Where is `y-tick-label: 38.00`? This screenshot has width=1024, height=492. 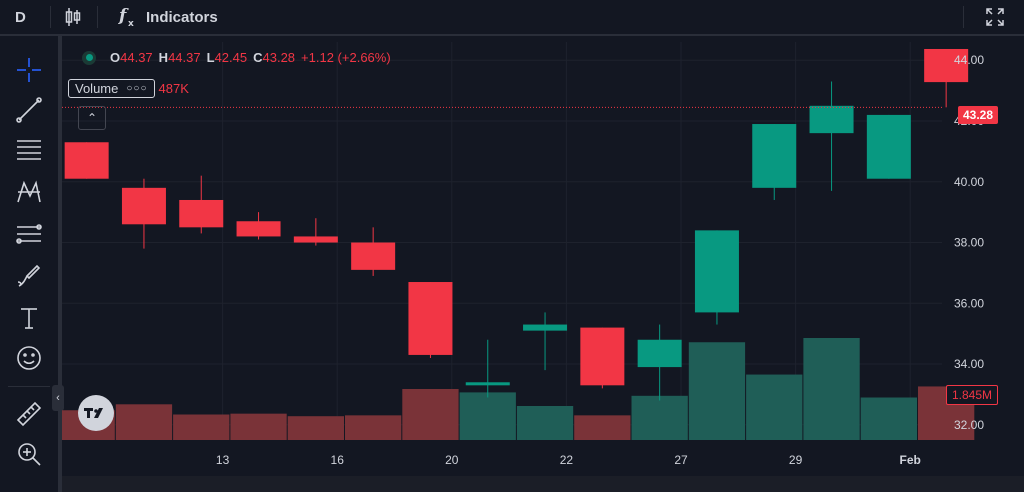
y-tick-label: 38.00 is located at coordinates (969, 243).